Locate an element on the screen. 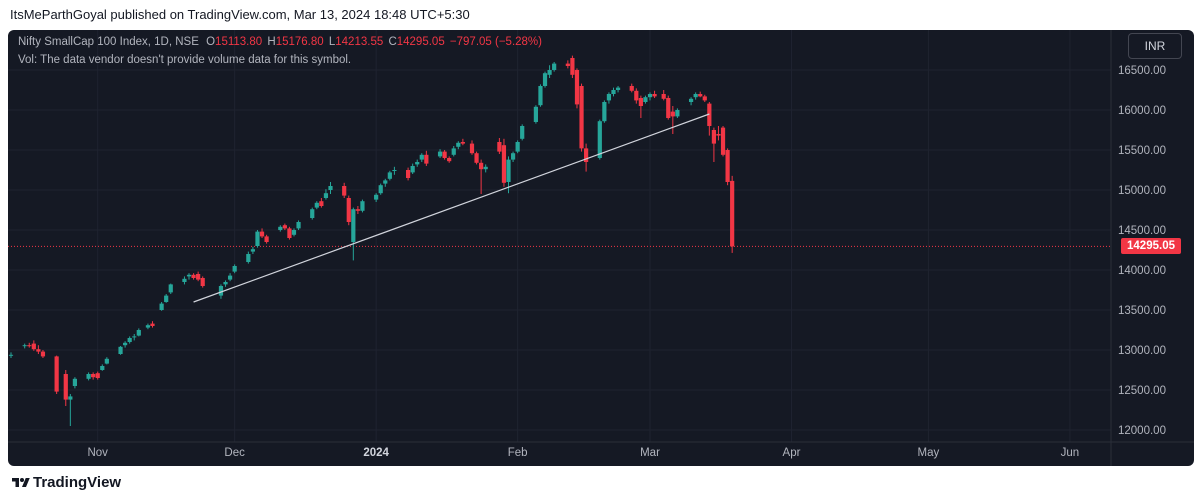  price-tick-label: 14500.00 is located at coordinates (1142, 231).